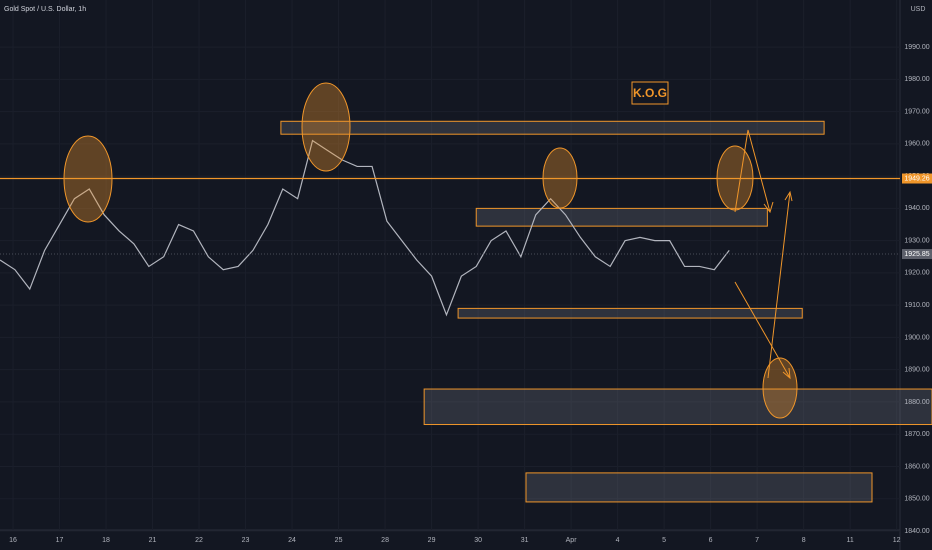 This screenshot has height=550, width=932. What do you see at coordinates (711, 540) in the screenshot?
I see `x-tick-label: 6` at bounding box center [711, 540].